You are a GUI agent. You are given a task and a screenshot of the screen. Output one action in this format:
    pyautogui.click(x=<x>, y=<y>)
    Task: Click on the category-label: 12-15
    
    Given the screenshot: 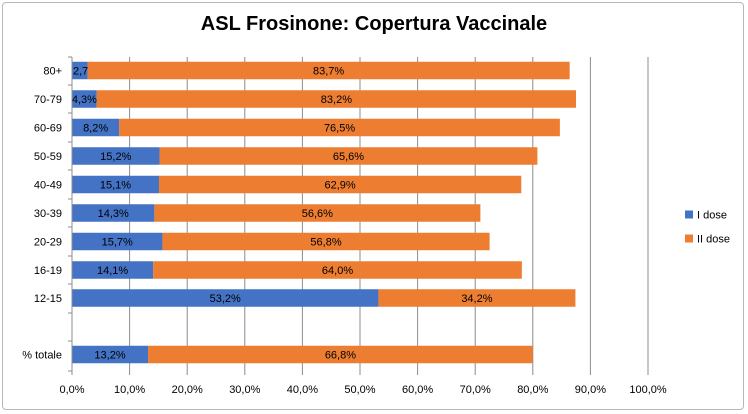 What is the action you would take?
    pyautogui.click(x=48, y=299)
    